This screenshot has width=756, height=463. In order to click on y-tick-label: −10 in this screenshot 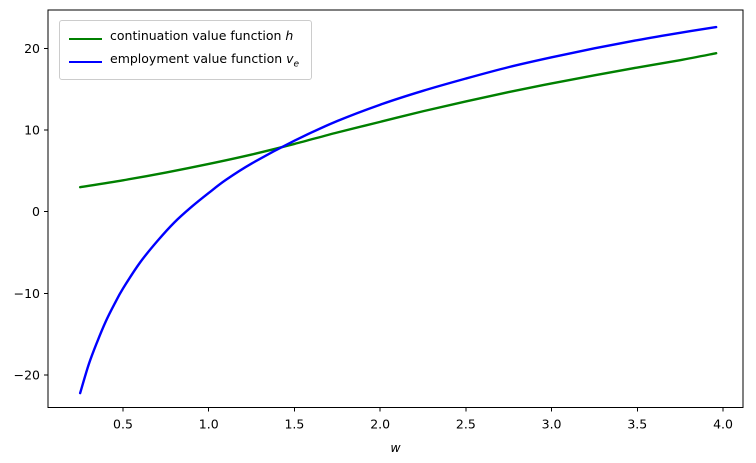, I will do `click(27, 293)`.